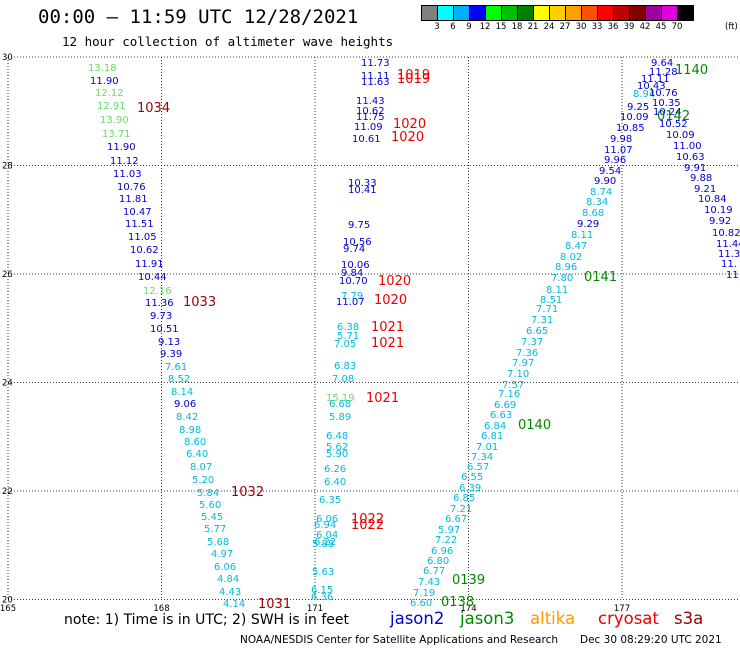  Describe the element at coordinates (375, 82) in the screenshot. I see `wave-height-label: 11.63` at that location.